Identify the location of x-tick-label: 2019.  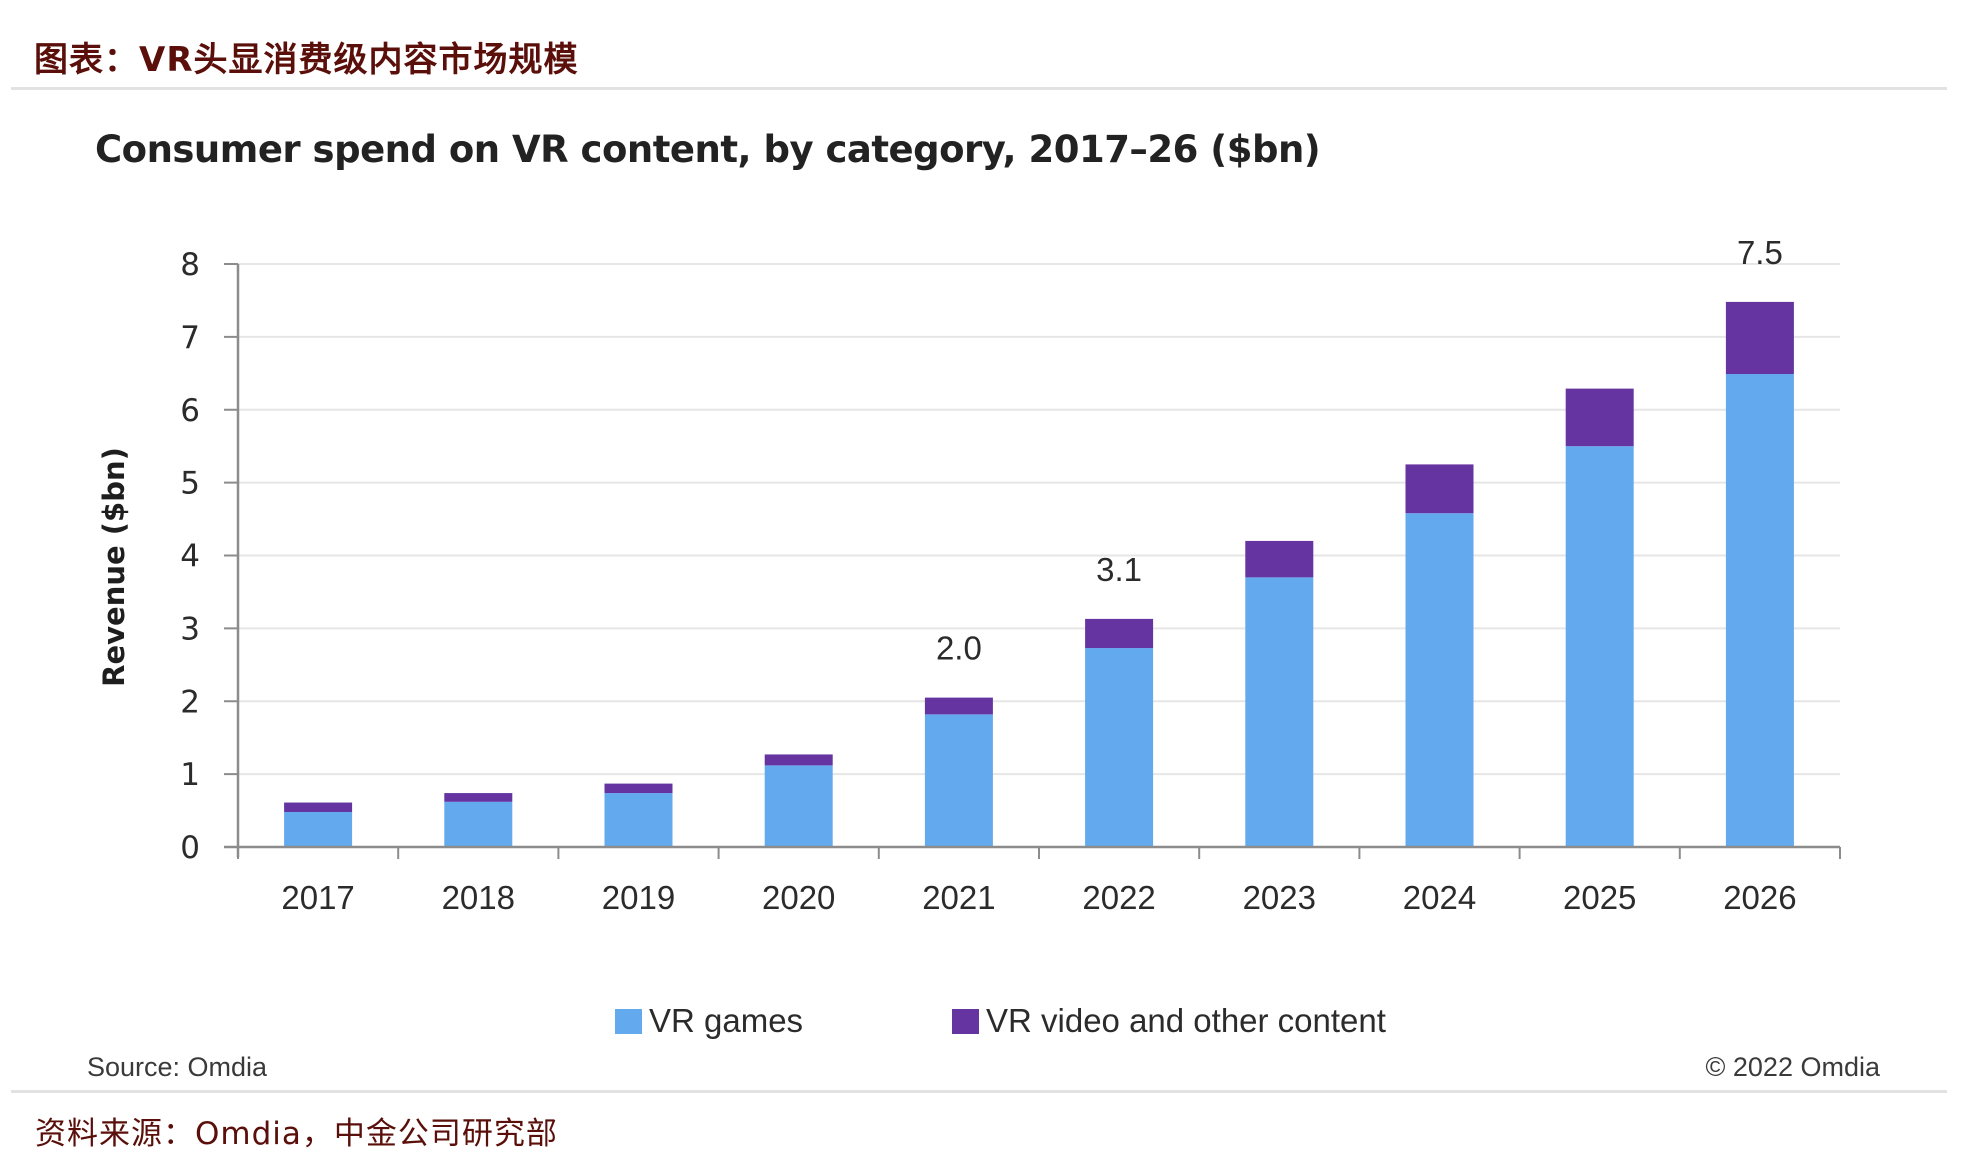
(638, 897).